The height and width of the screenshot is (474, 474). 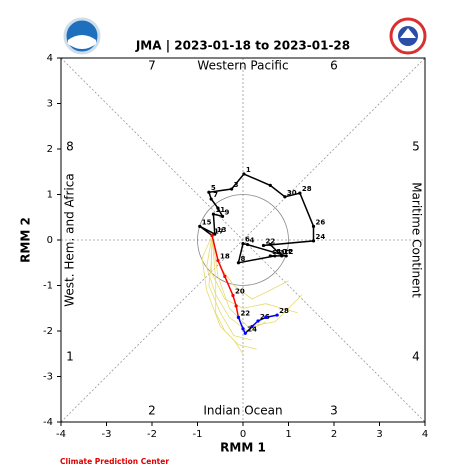 I want to click on phase-label: 7, so click(x=152, y=66).